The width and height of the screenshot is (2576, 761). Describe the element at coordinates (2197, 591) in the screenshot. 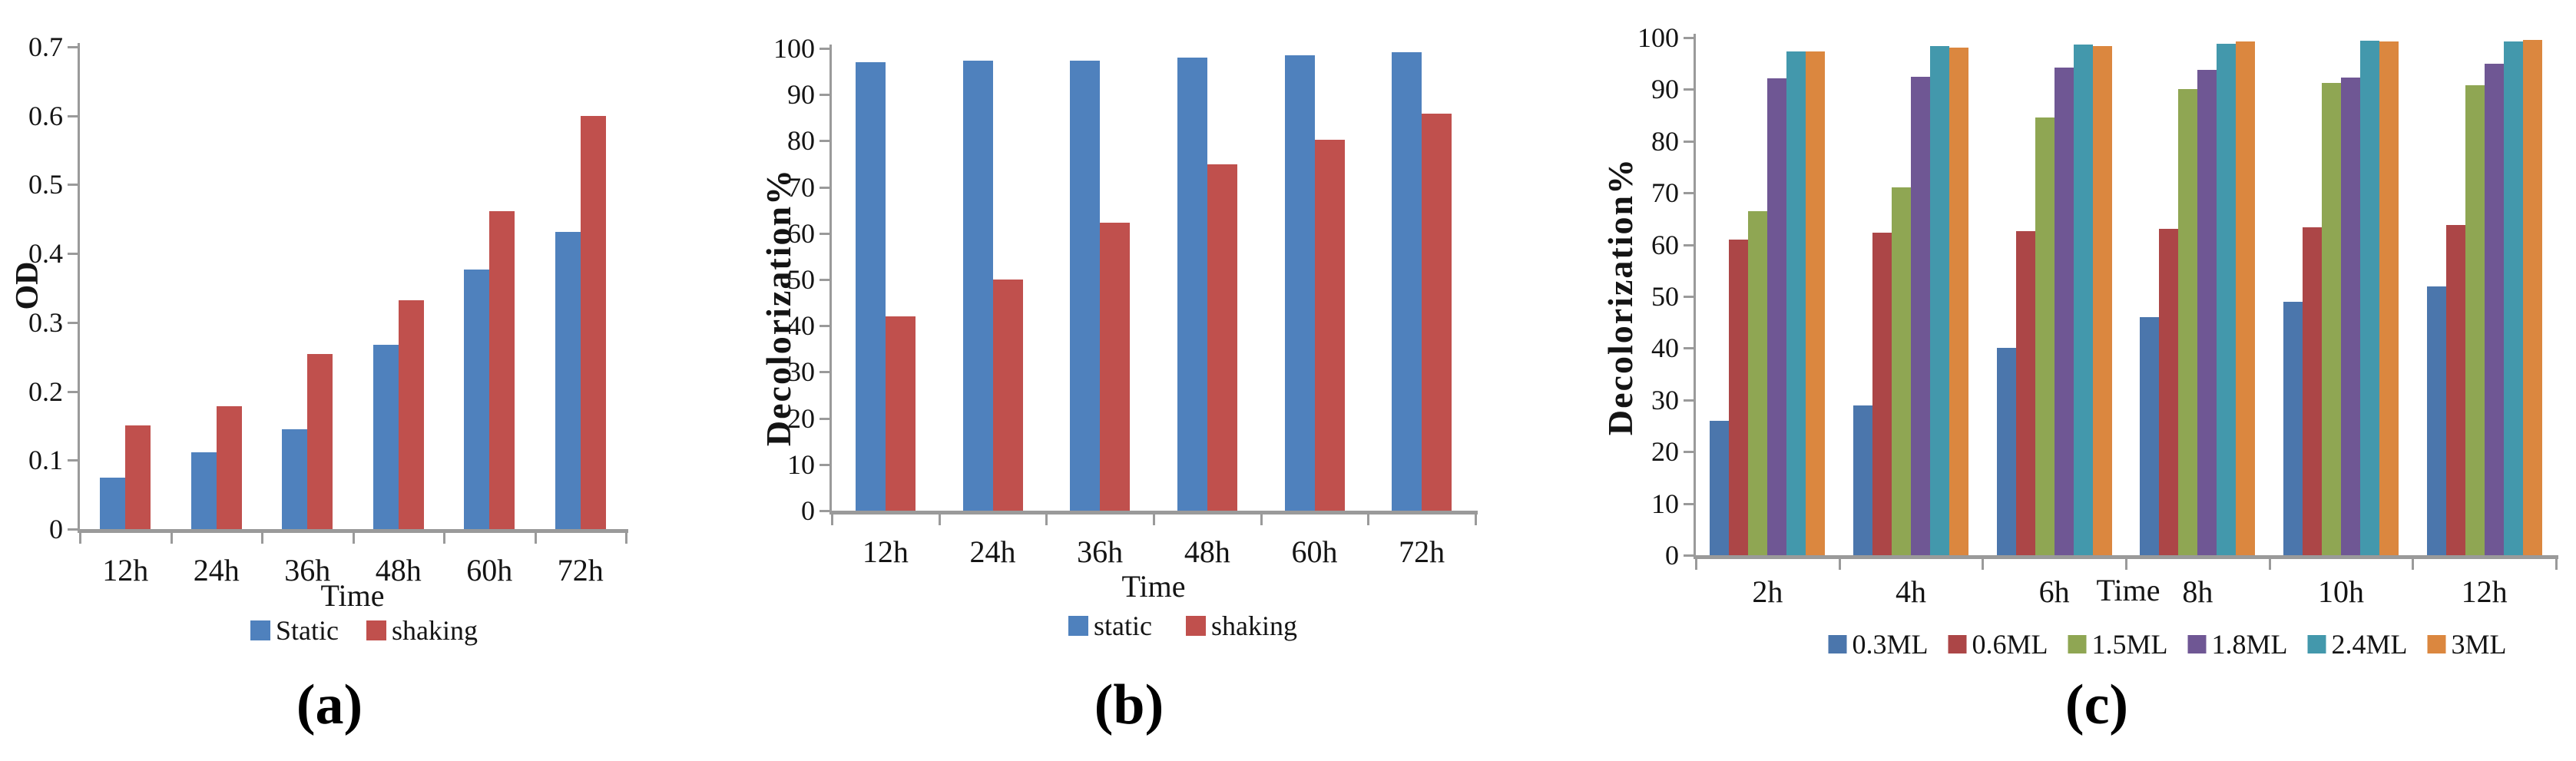

I see `x-tick-label: 8h` at that location.